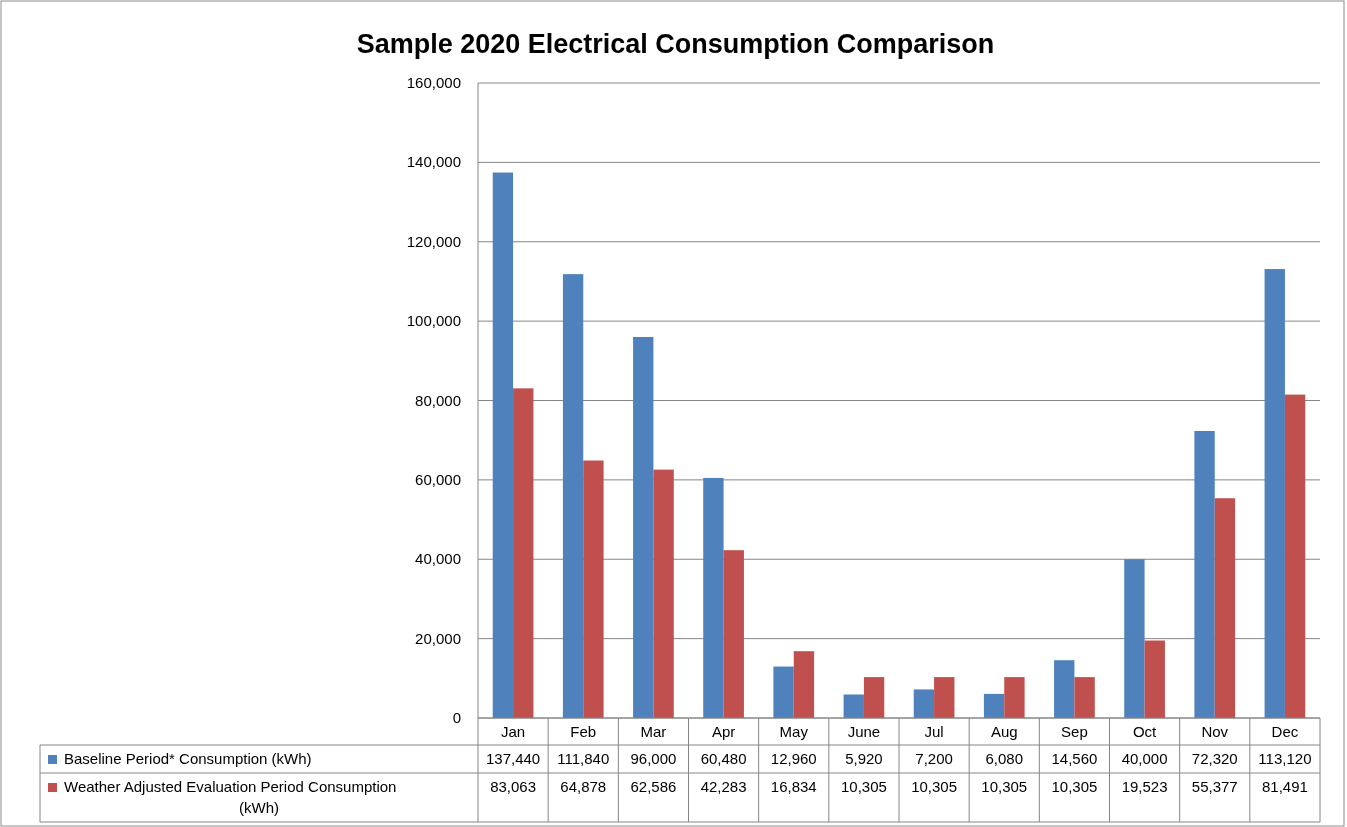 This screenshot has width=1347, height=827. What do you see at coordinates (1074, 731) in the screenshot?
I see `x-tick-label: Sep` at bounding box center [1074, 731].